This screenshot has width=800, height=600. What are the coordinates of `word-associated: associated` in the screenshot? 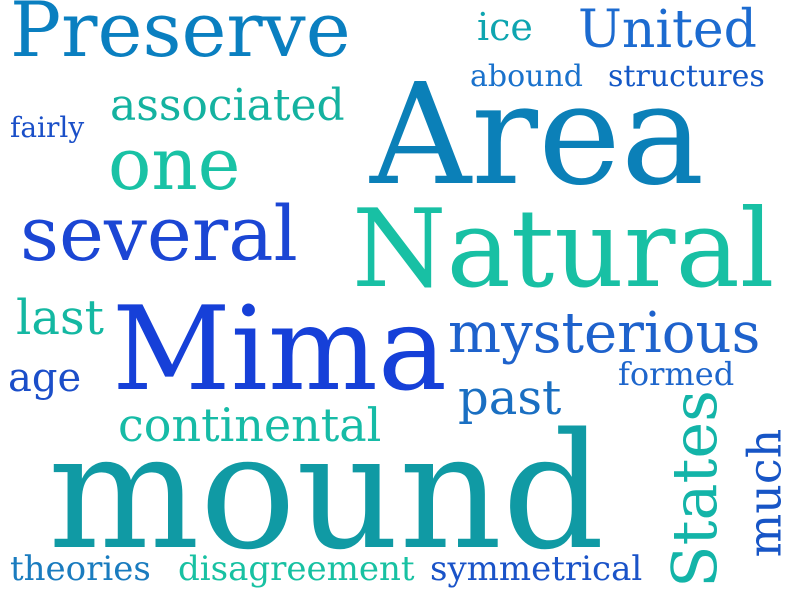 It's located at (227, 105).